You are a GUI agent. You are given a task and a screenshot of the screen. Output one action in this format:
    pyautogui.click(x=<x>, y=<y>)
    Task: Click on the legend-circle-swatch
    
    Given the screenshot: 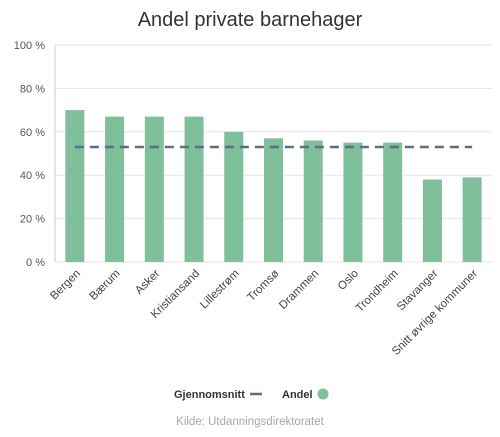 What is the action you would take?
    pyautogui.click(x=323, y=394)
    